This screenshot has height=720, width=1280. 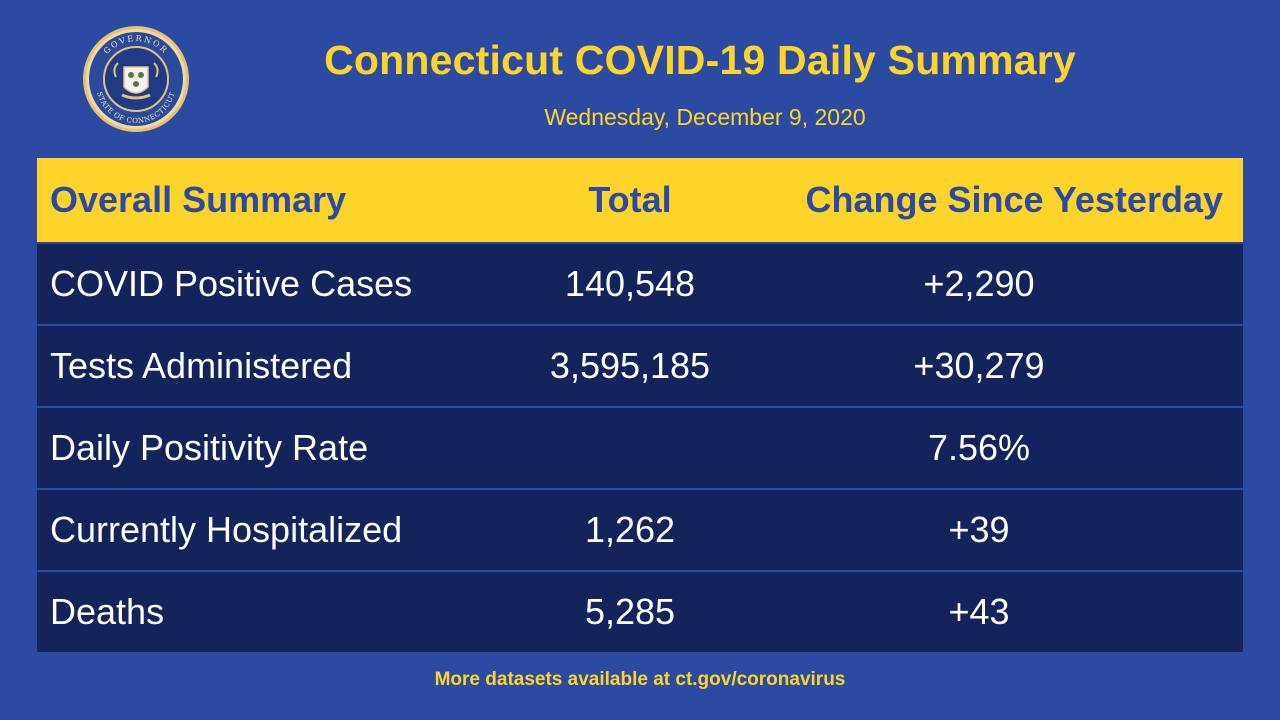 I want to click on row-label: Daily Positivity Rate, so click(x=209, y=447).